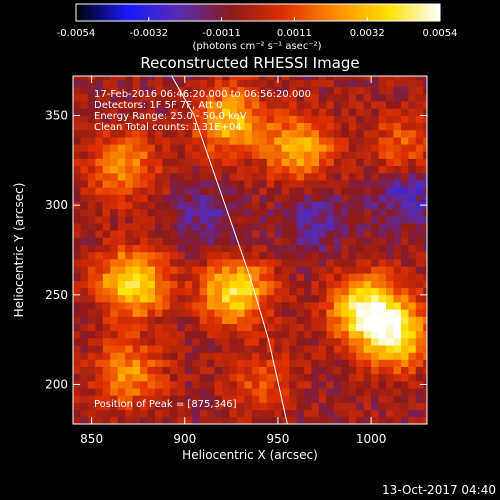 The height and width of the screenshot is (500, 500). Describe the element at coordinates (258, 12) in the screenshot. I see `colorbar` at that location.